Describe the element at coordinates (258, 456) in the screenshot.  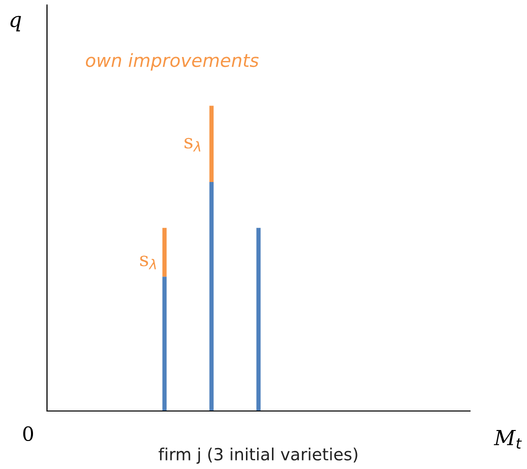
I see `text: firm j (3 initial varieties)` at that location.